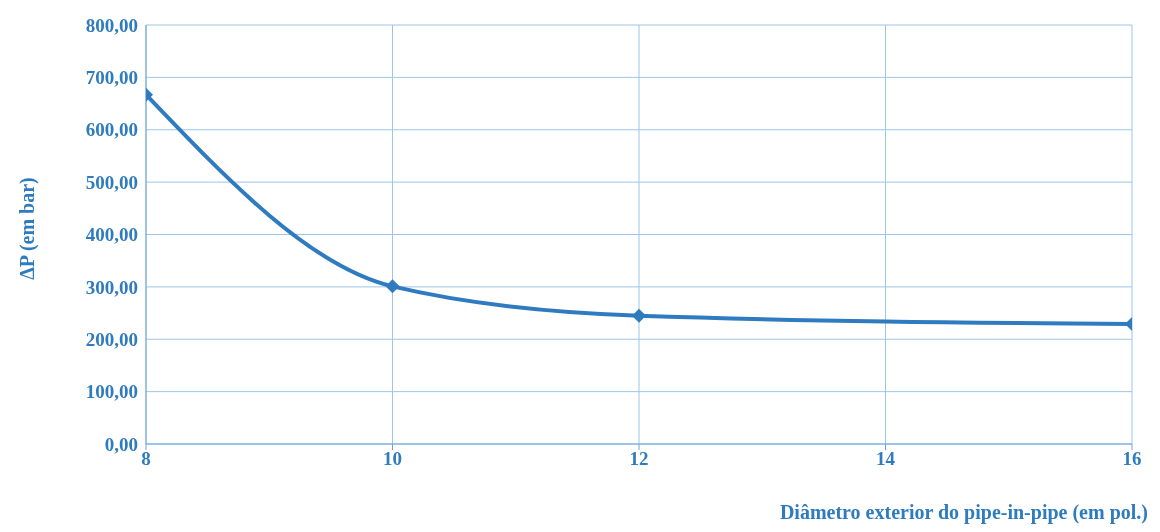  I want to click on y-tick-label: 600,00, so click(111, 130).